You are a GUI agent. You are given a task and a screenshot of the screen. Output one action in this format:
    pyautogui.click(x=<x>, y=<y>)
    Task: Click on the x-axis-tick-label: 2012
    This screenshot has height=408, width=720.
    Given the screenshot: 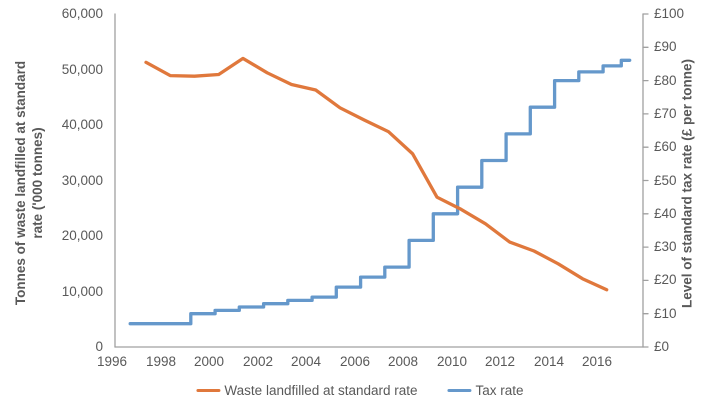 What is the action you would take?
    pyautogui.click(x=500, y=361)
    